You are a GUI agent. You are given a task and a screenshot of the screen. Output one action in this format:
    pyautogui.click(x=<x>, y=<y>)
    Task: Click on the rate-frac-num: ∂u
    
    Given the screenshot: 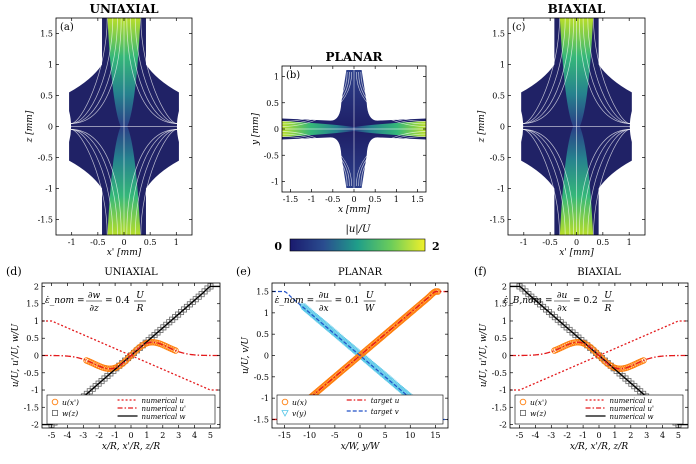 What is the action you would take?
    pyautogui.click(x=562, y=296)
    